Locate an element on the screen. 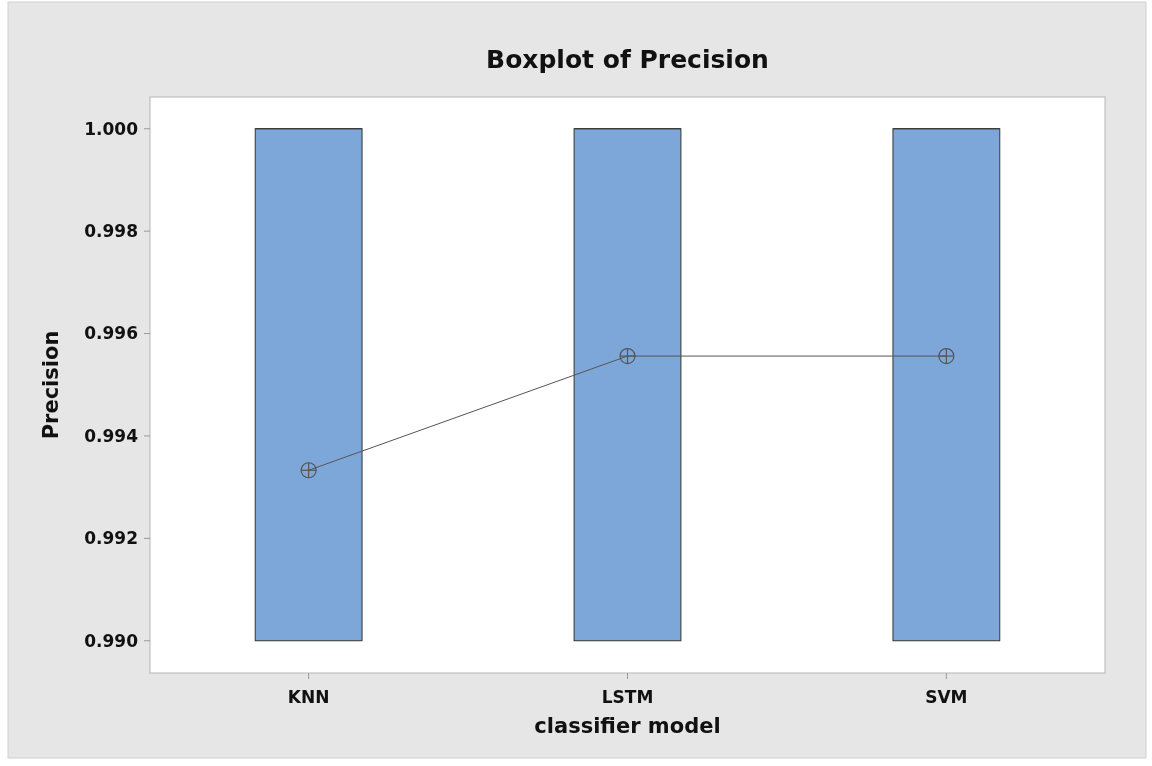 Image resolution: width=1152 pixels, height=766 pixels. y-tick-label: 0.996 is located at coordinates (111, 333).